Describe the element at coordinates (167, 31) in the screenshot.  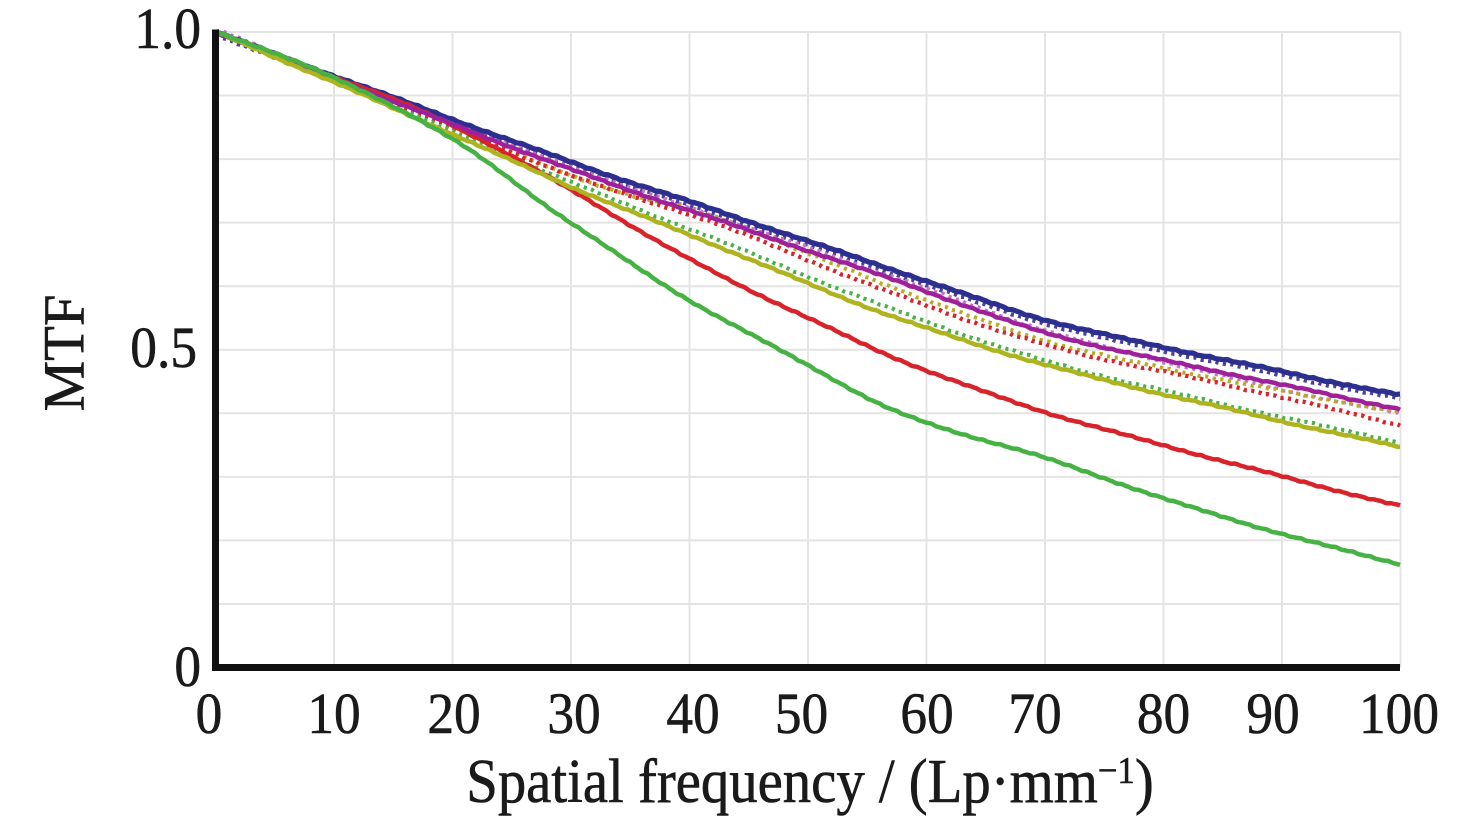
I see `svg-text: 1.0` at that location.